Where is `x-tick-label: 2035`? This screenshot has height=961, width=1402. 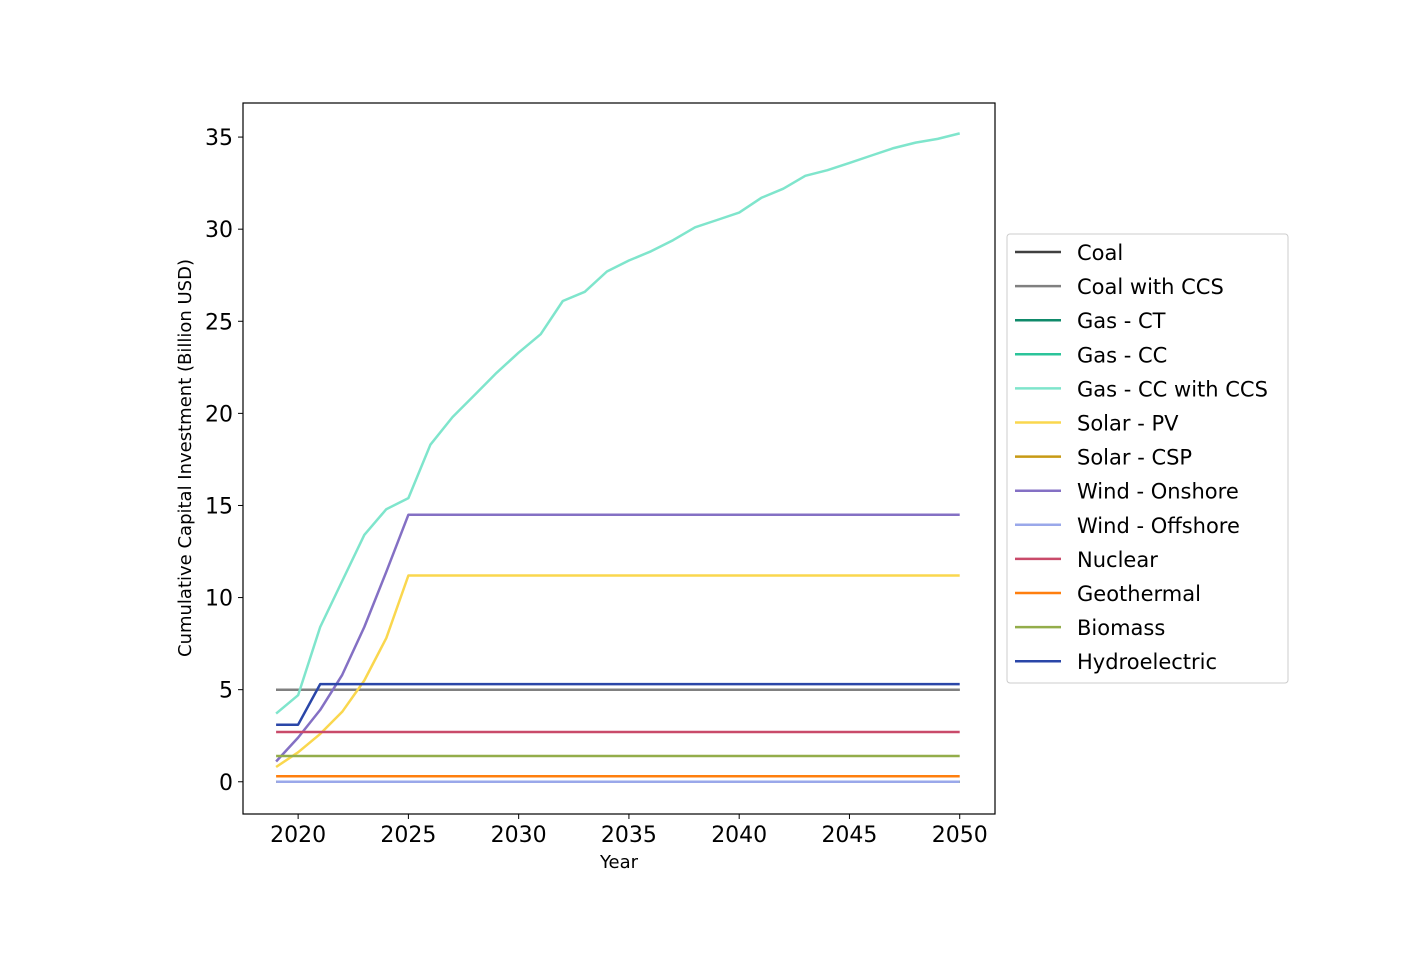 x-tick-label: 2035 is located at coordinates (629, 835).